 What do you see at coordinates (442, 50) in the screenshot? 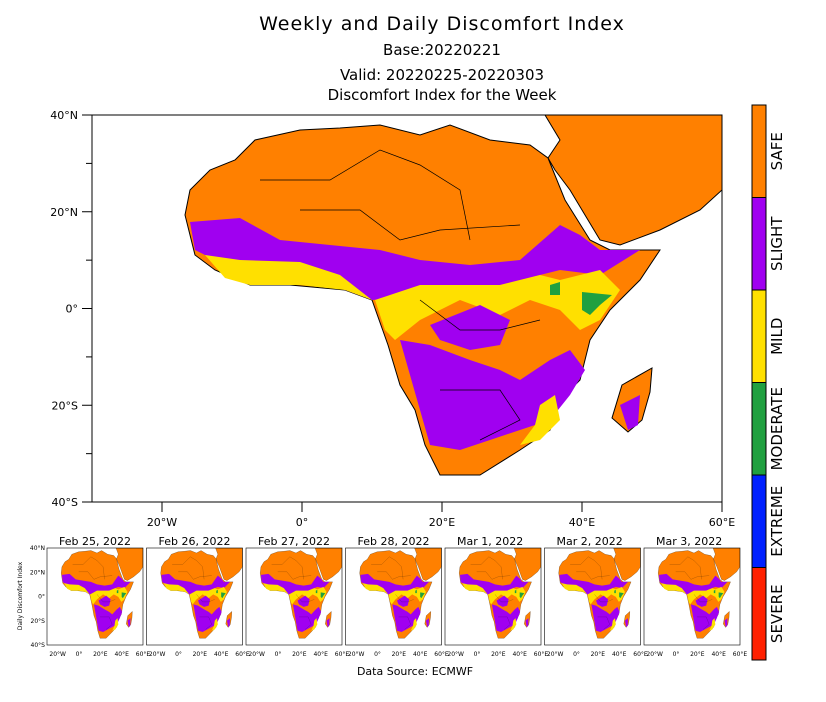
I see `base-date: Base:20220221` at bounding box center [442, 50].